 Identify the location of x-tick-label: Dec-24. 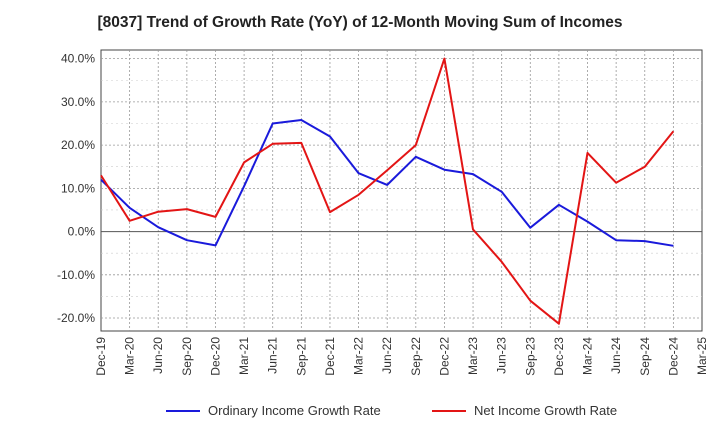
(673, 356).